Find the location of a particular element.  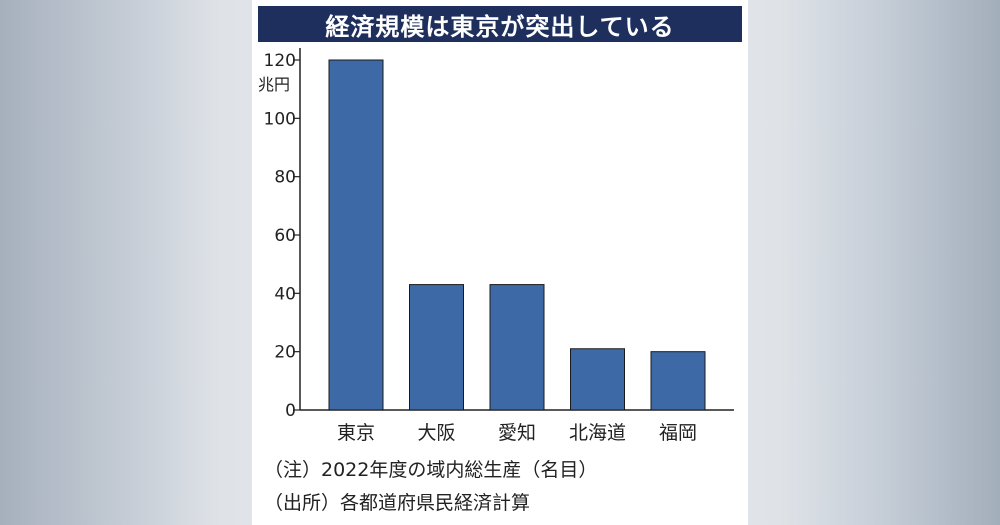

y-tick-label: 20 is located at coordinates (285, 353).